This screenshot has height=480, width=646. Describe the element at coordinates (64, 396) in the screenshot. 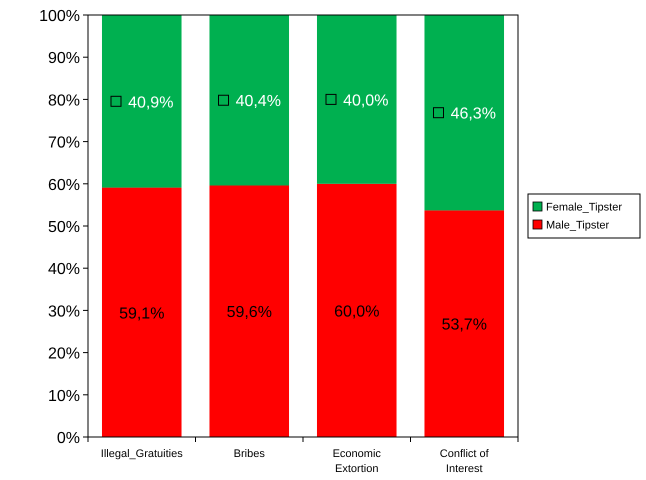

I see `y-tick-label: 10%` at that location.